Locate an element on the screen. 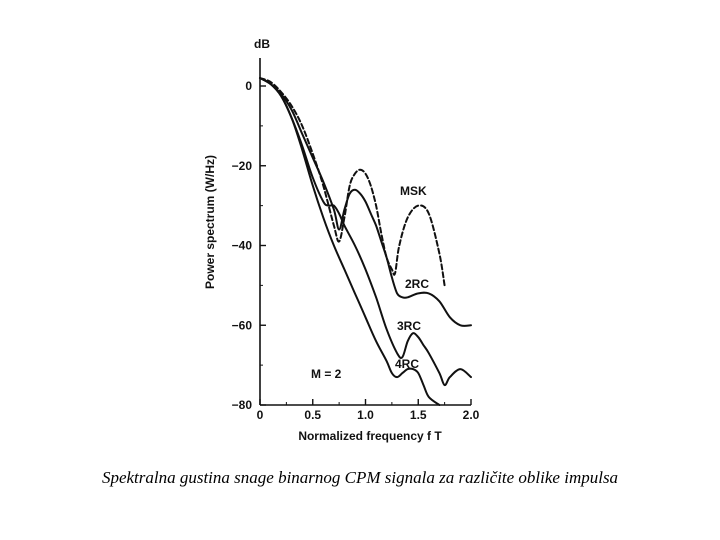 The width and height of the screenshot is (720, 540). y-tick-label: −60 is located at coordinates (242, 325).